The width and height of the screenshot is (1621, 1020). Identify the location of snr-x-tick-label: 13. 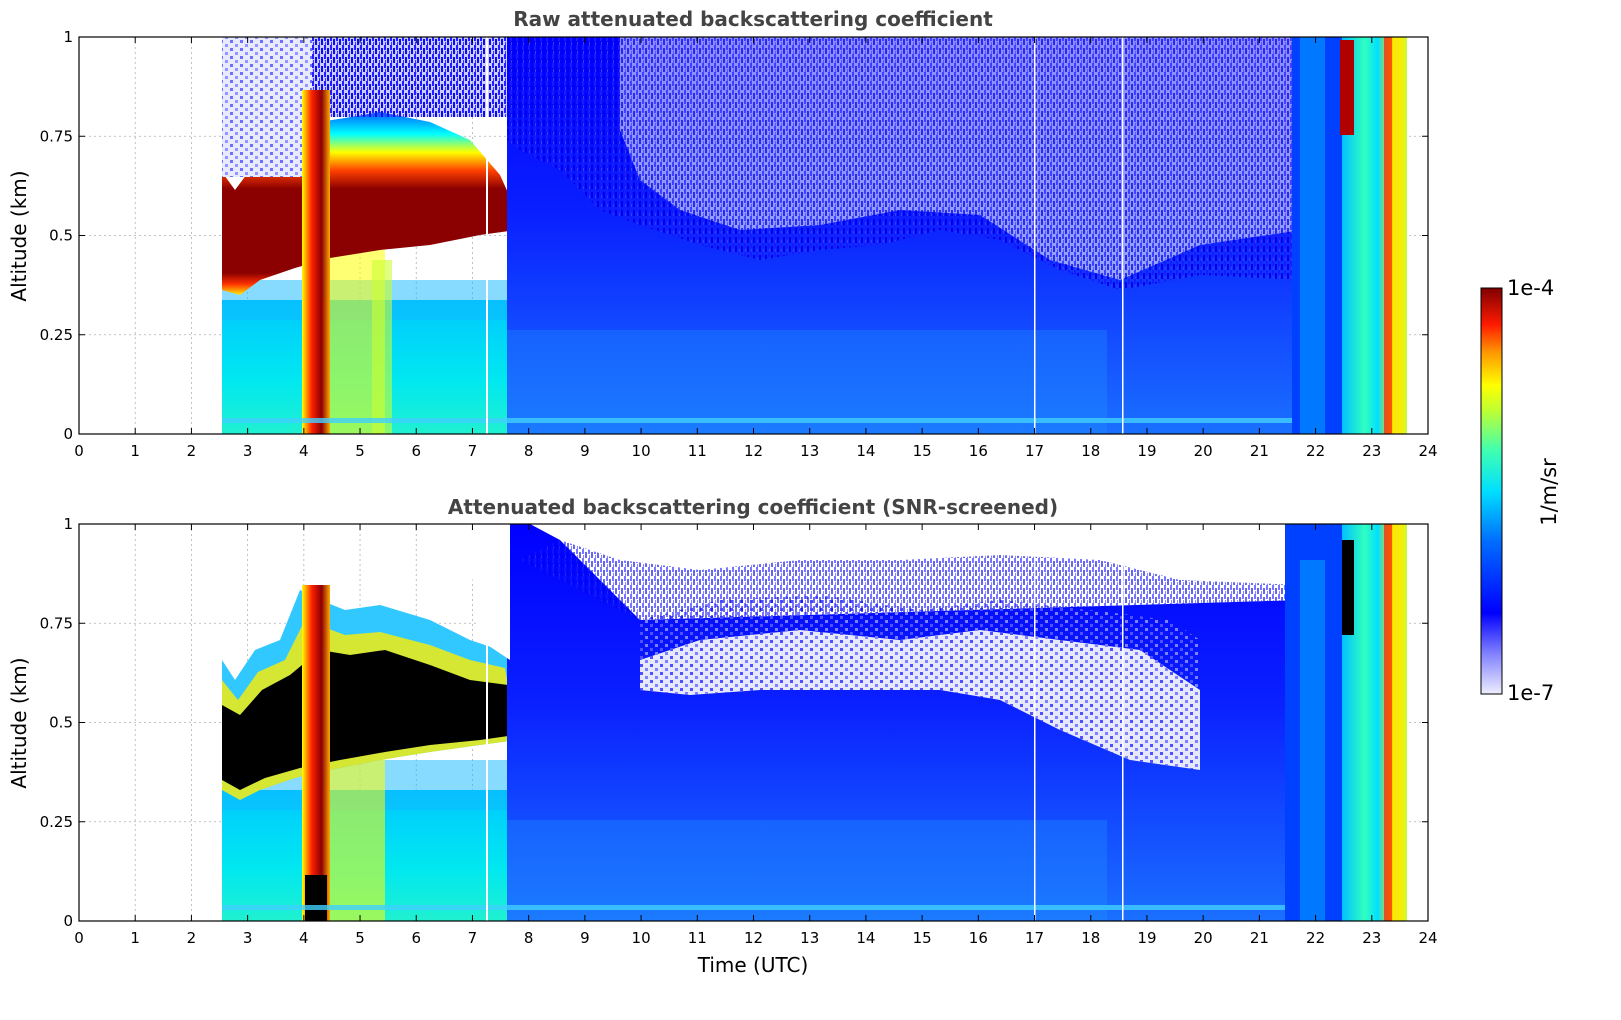
(809, 938).